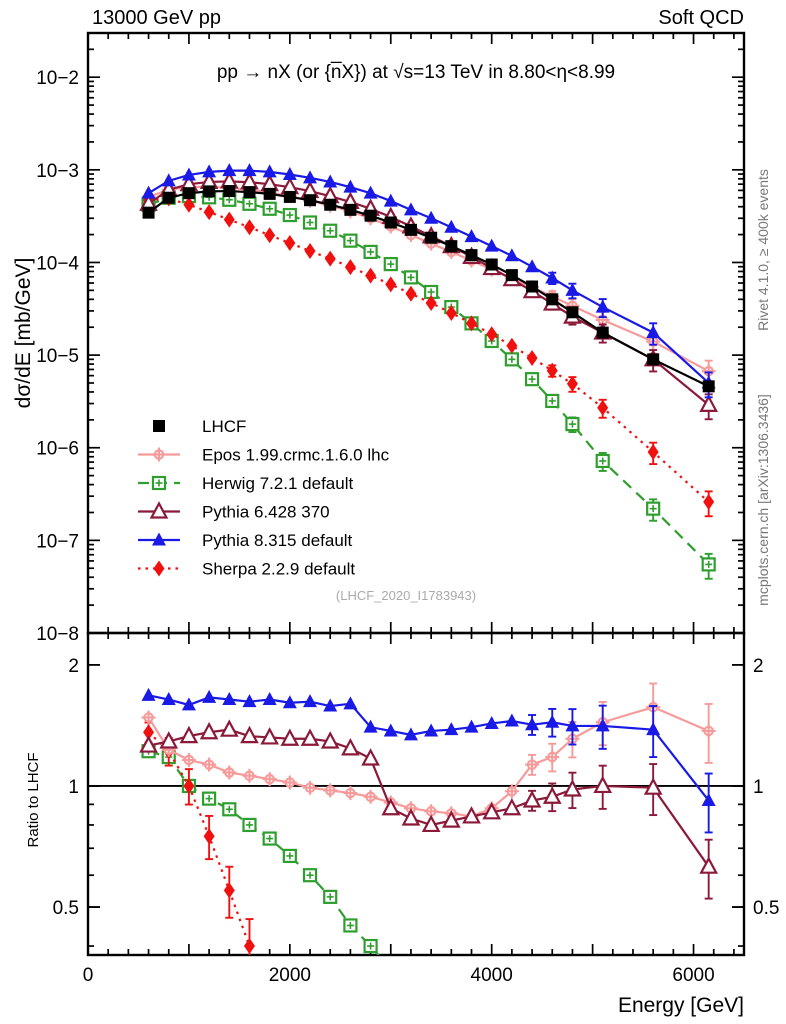 The height and width of the screenshot is (1024, 786). What do you see at coordinates (224, 426) in the screenshot?
I see `legend-label: LHCF` at bounding box center [224, 426].